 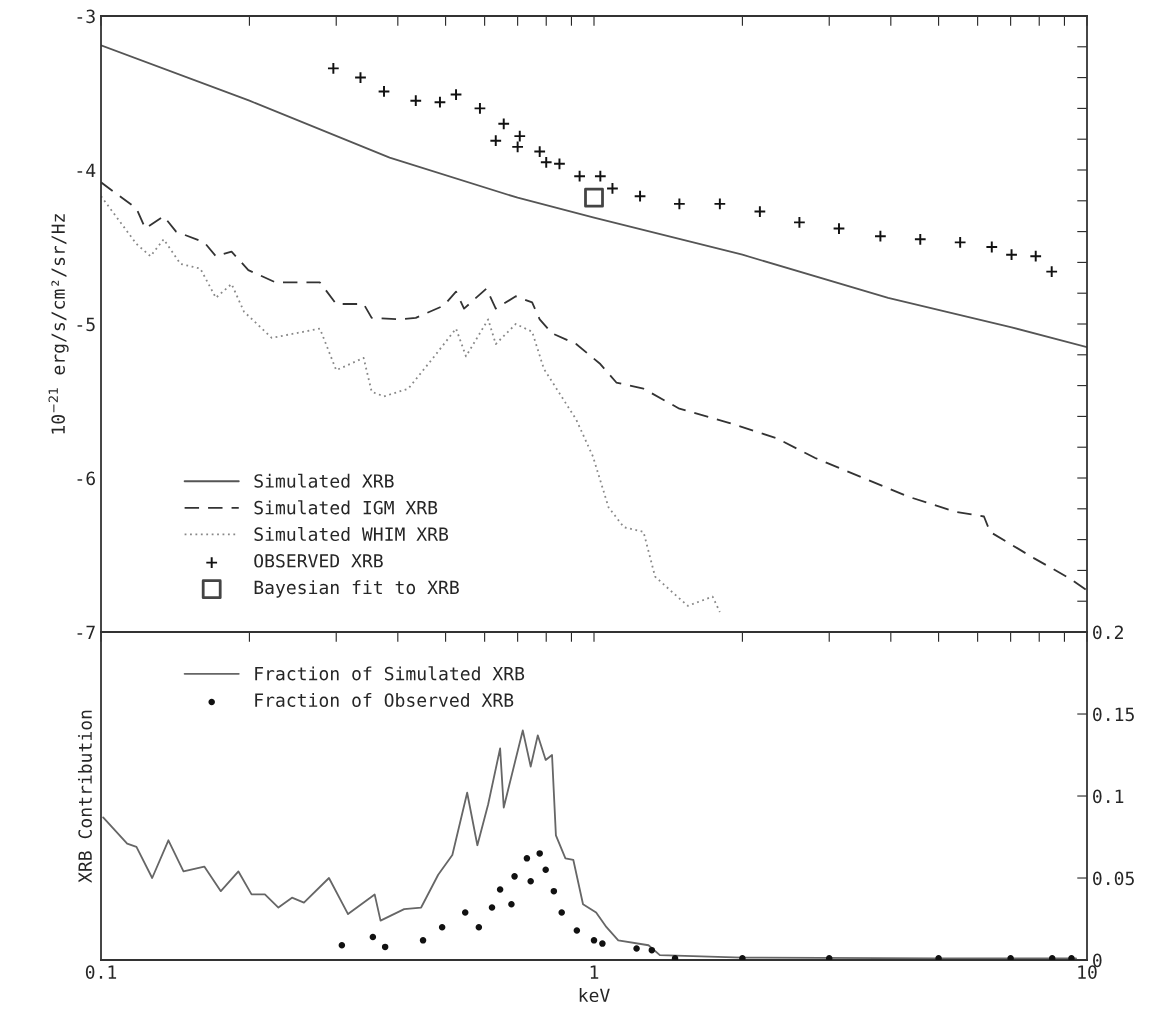 What do you see at coordinates (1108, 632) in the screenshot?
I see `y-tick-label: 0.2` at bounding box center [1108, 632].